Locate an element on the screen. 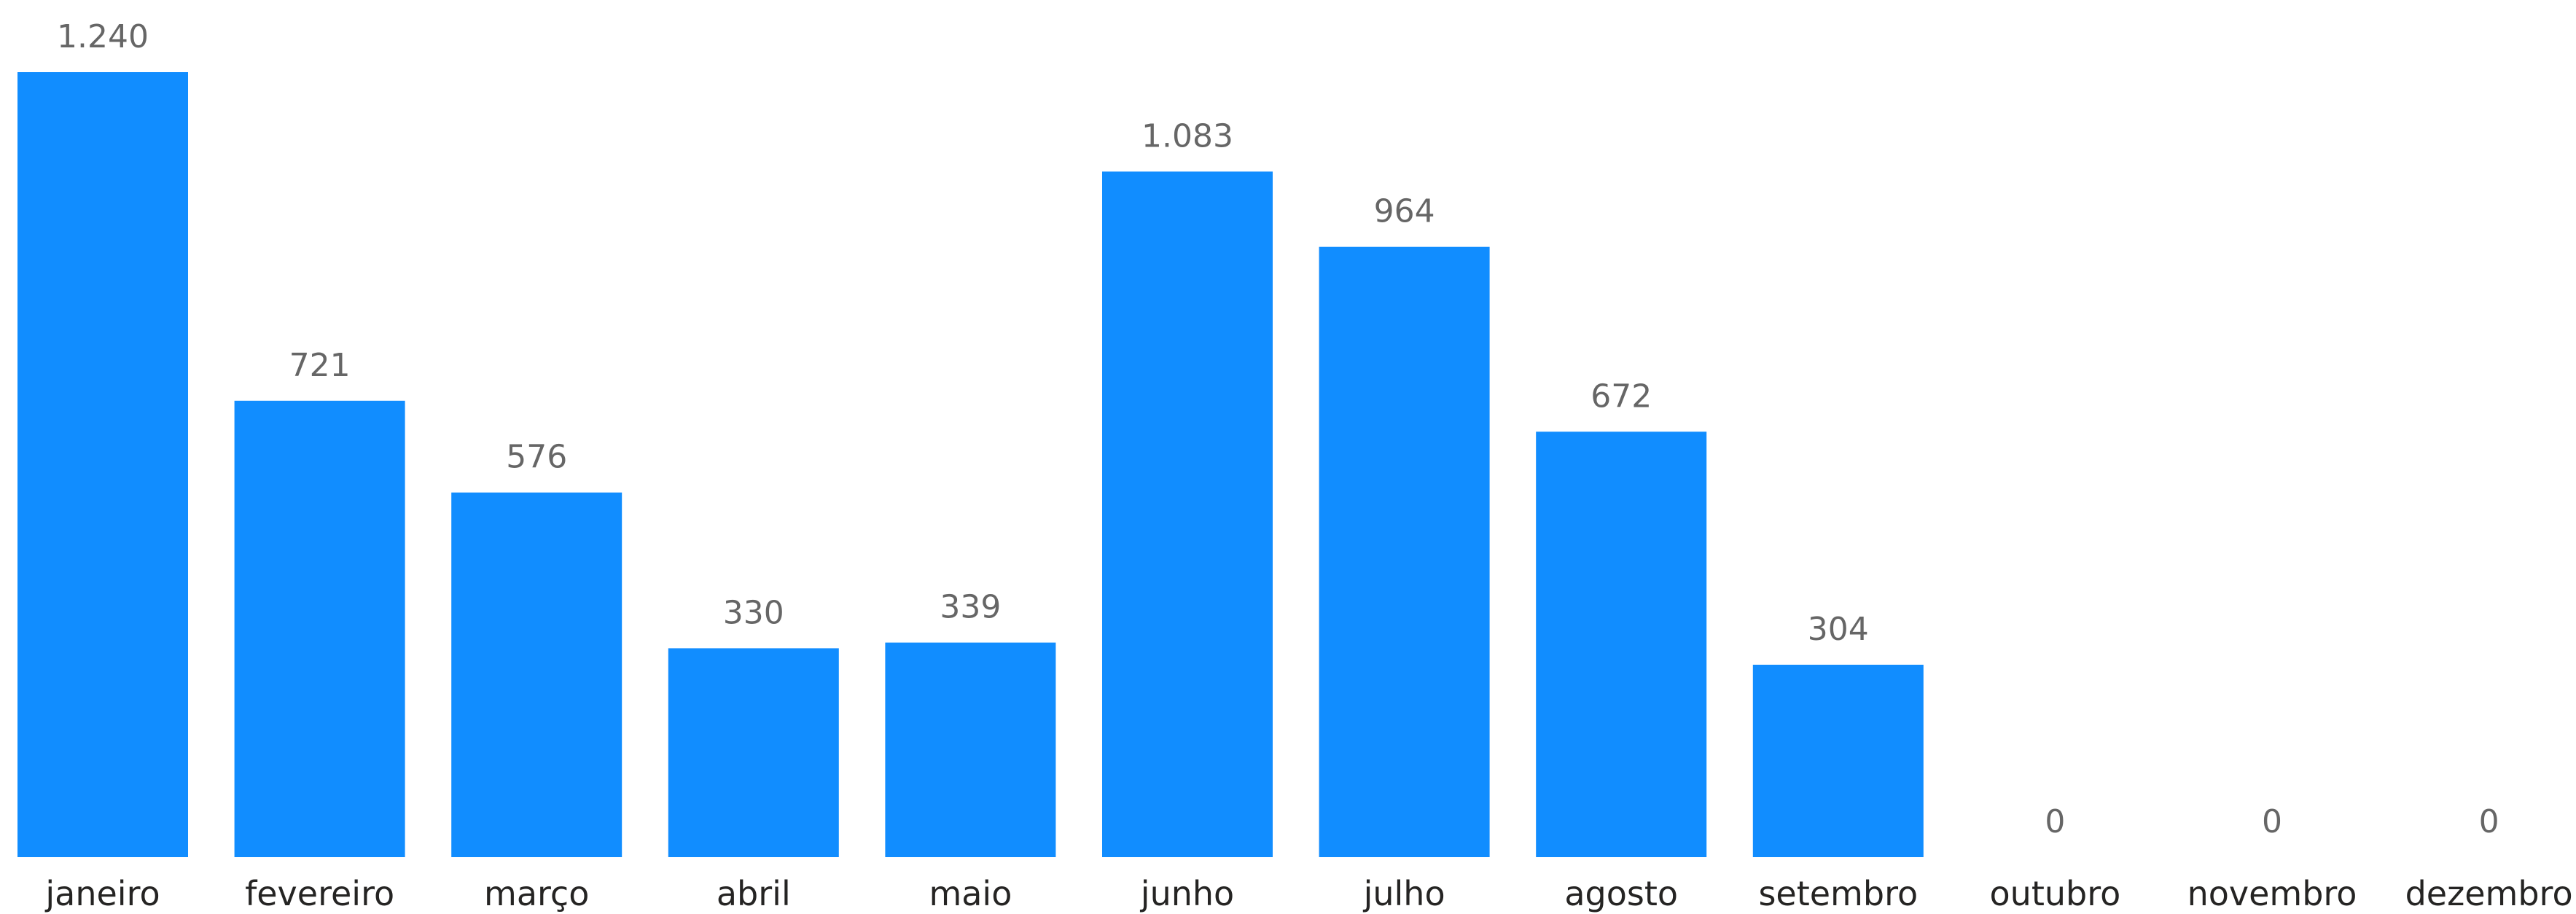 Image resolution: width=2576 pixels, height=914 pixels. data-label-janeiro: 1.240 is located at coordinates (103, 36).